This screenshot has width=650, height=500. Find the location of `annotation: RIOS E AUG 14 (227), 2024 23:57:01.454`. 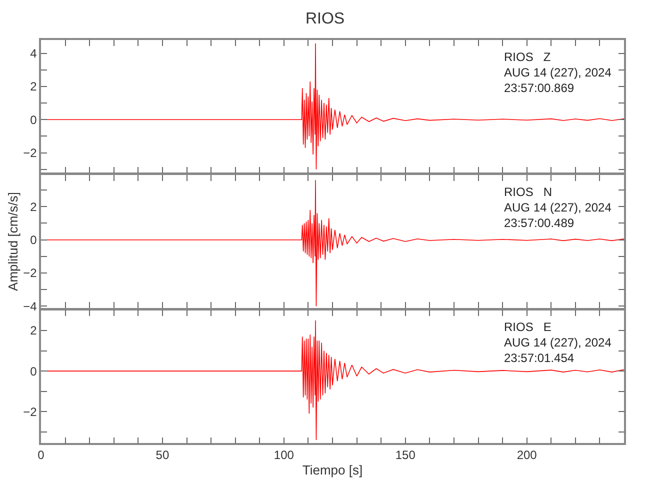

annotation: RIOS E AUG 14 (227), 2024 23:57:01.454 is located at coordinates (558, 343).